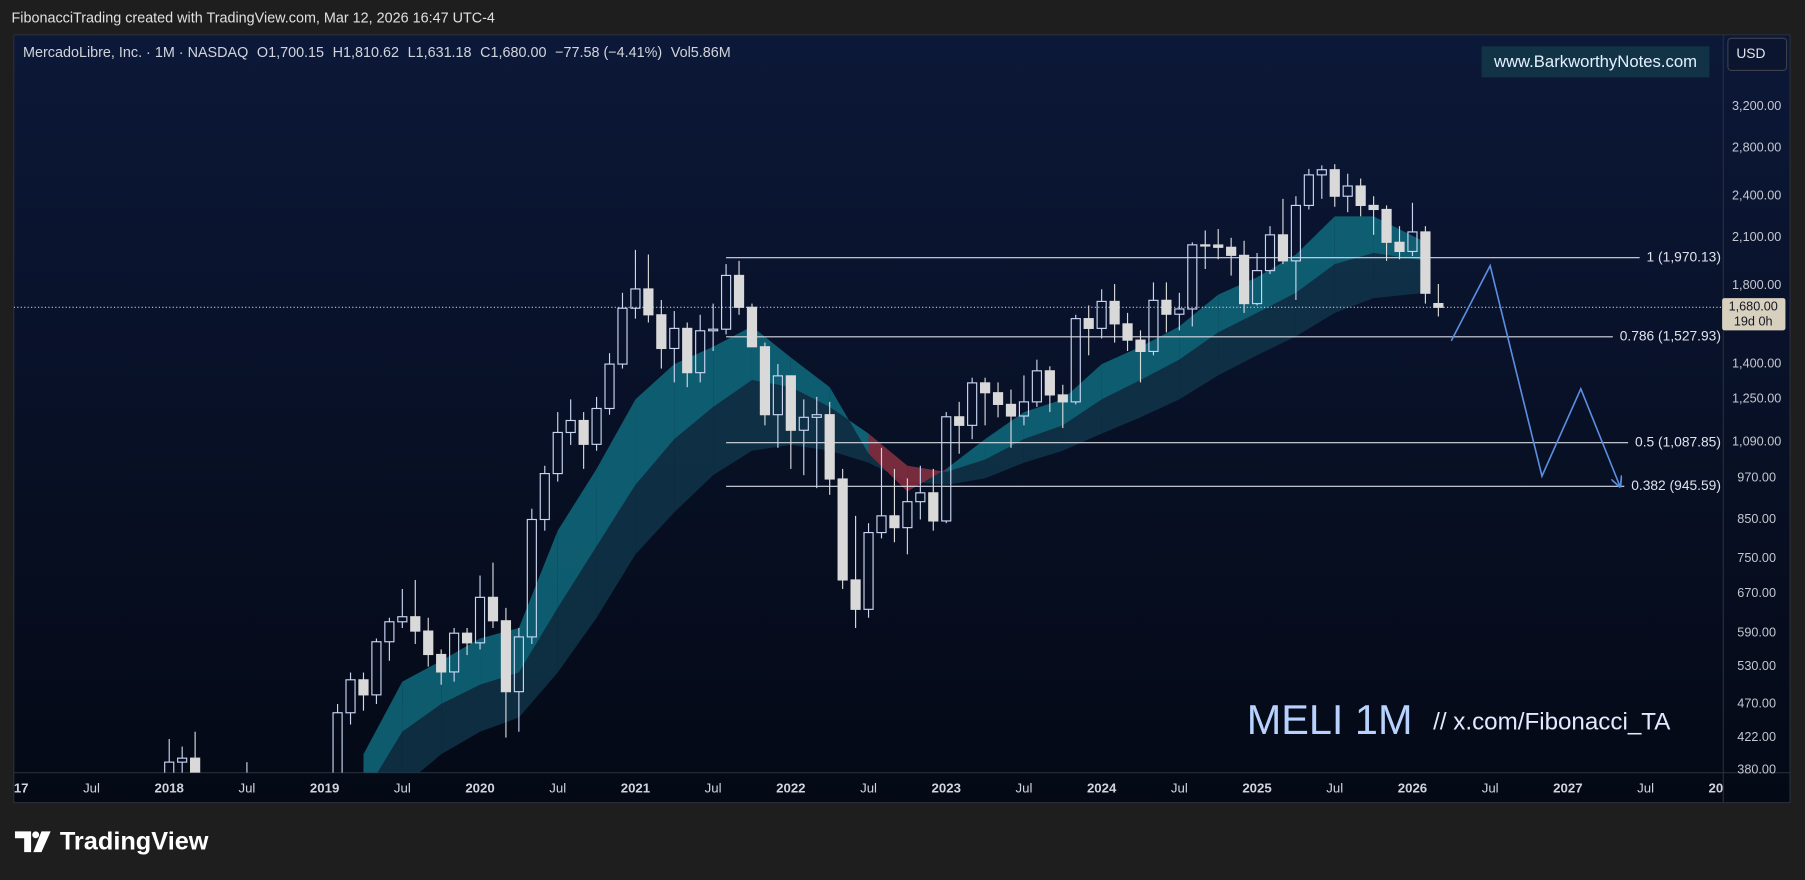 Image resolution: width=1805 pixels, height=880 pixels. I want to click on brand-logo, so click(32, 842).